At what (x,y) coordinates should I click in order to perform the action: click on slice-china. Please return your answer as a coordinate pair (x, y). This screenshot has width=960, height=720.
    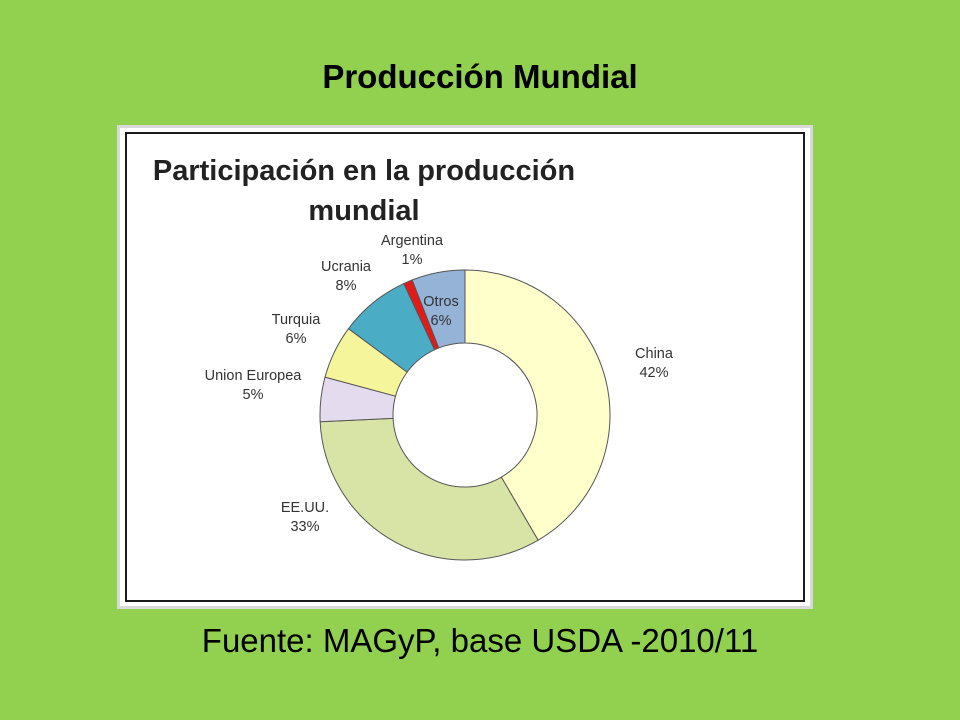
    Looking at the image, I should click on (537, 405).